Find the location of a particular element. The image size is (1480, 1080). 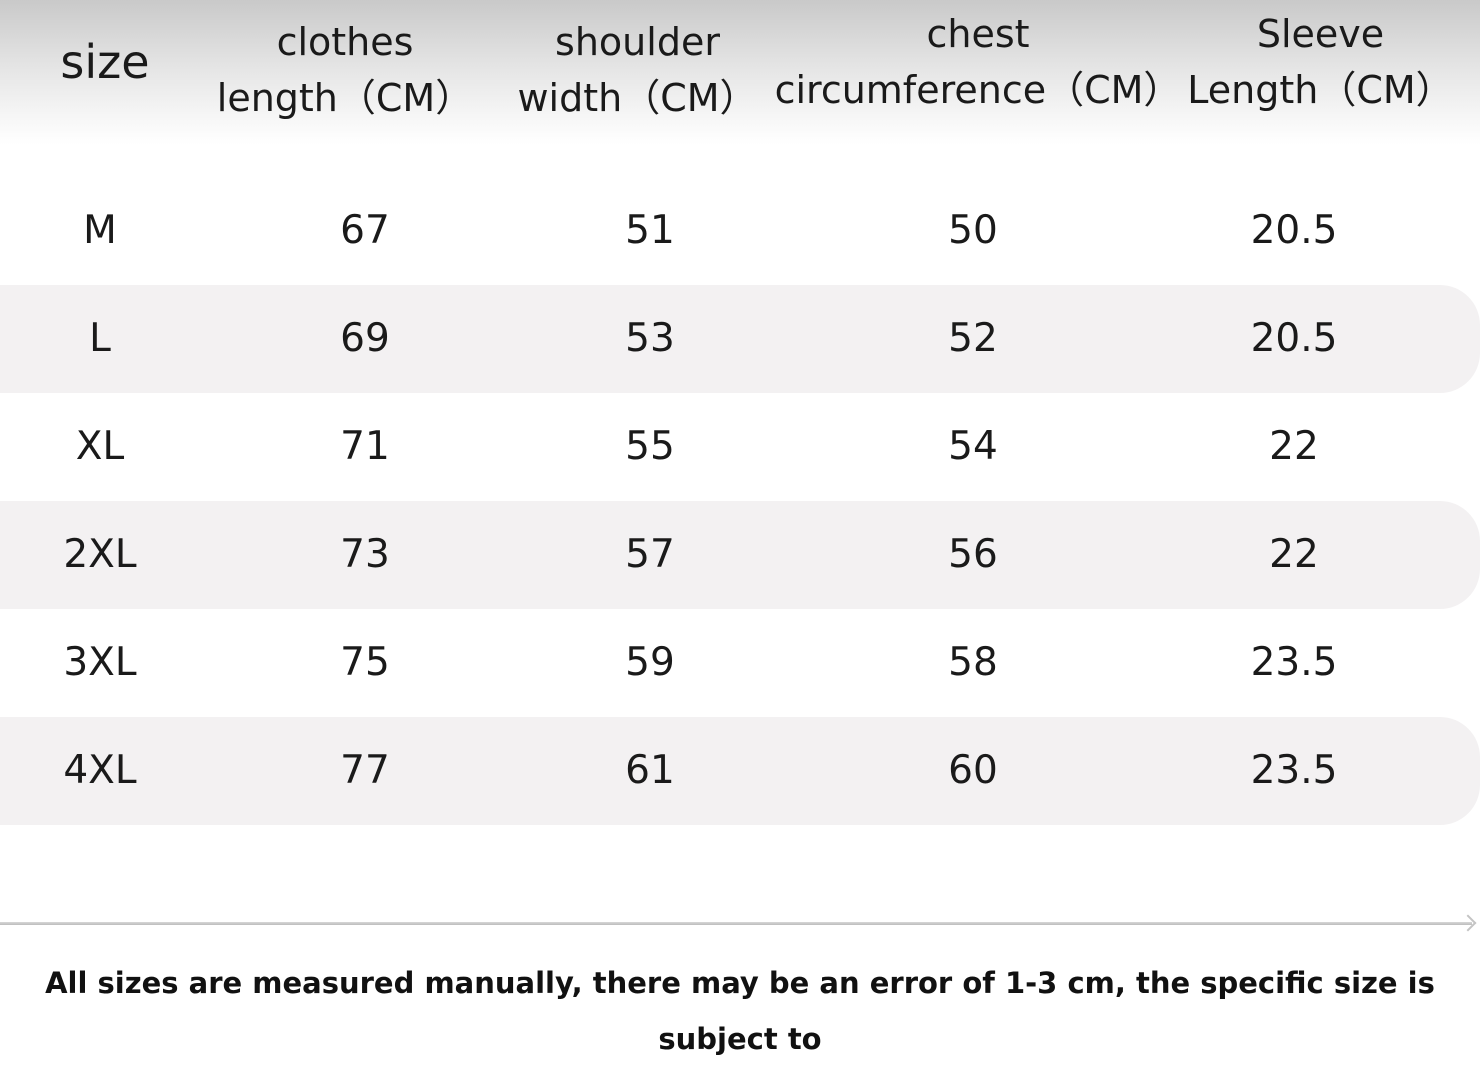

cell-shoulder-width: 59 is located at coordinates (650, 662).